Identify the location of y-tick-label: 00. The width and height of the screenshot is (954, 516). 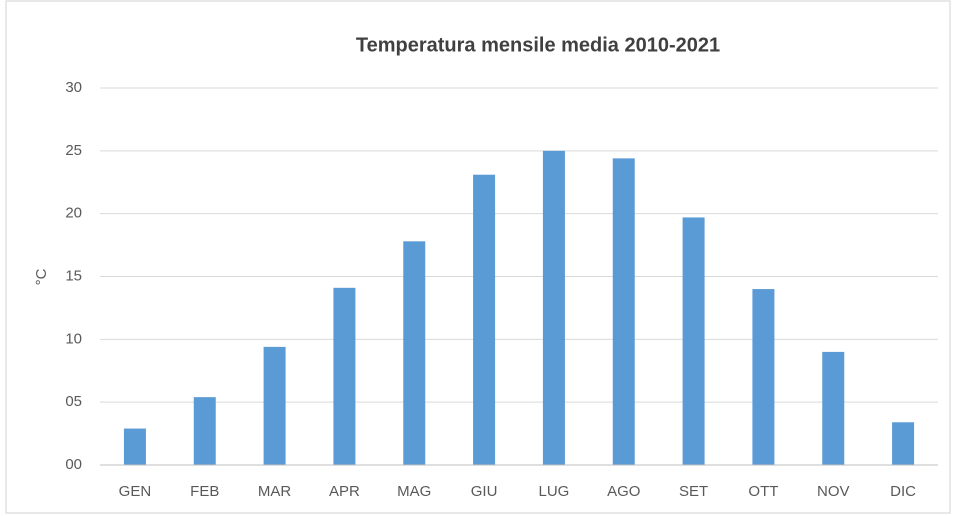
(73, 464).